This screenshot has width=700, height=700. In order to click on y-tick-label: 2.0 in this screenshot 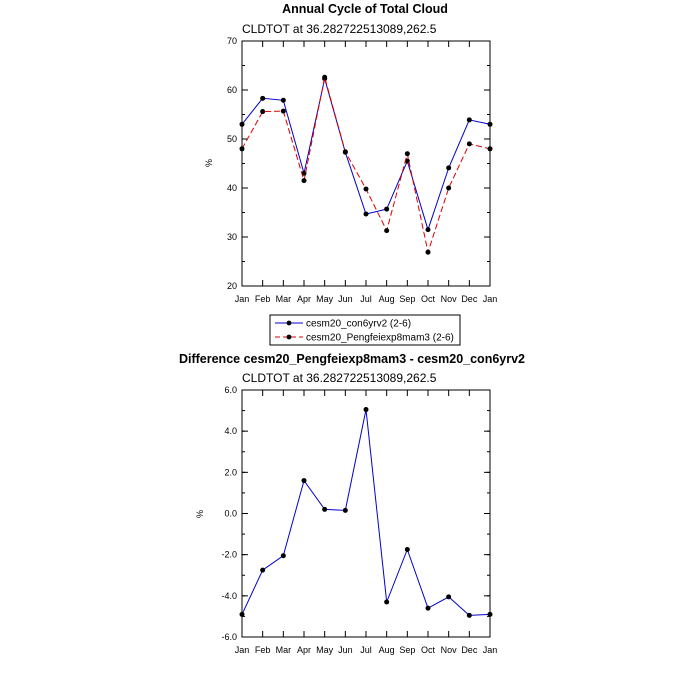, I will do `click(230, 472)`.